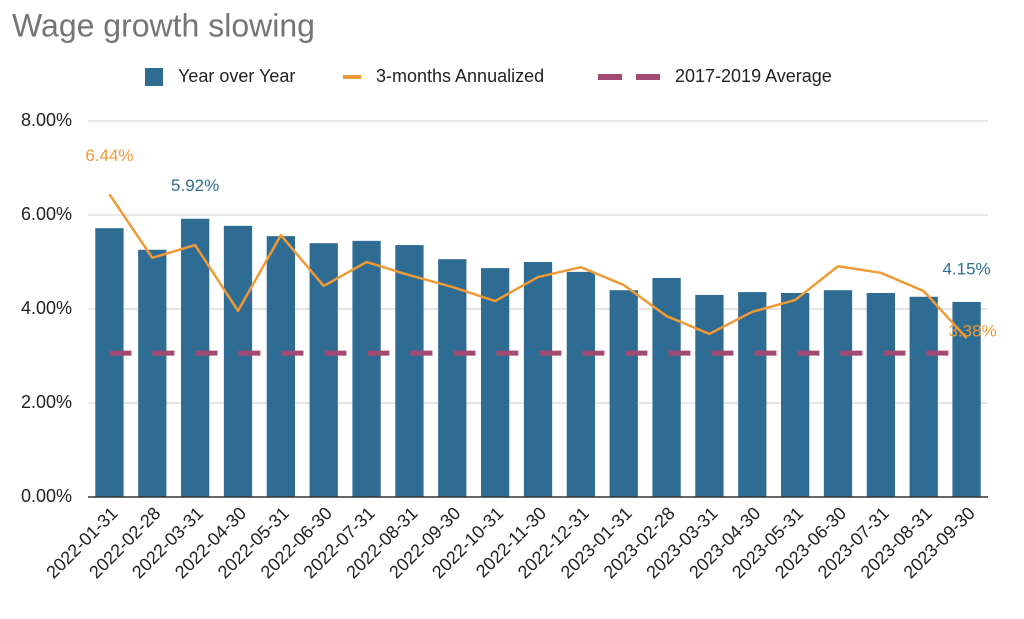 The height and width of the screenshot is (619, 1024). Describe the element at coordinates (966, 268) in the screenshot. I see `data-label: 4.15%` at that location.